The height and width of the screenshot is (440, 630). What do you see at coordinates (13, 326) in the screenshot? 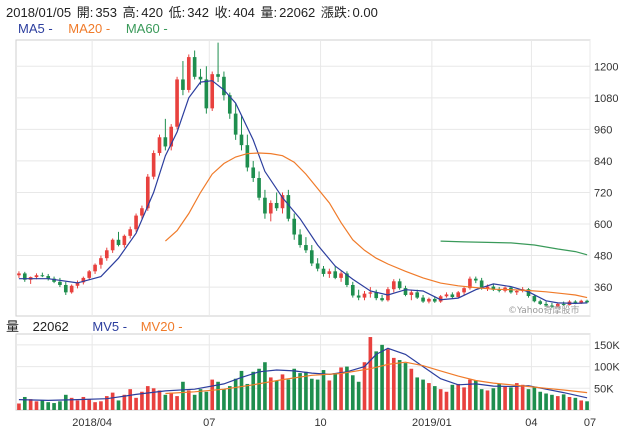
I see `volume-title-label: 量` at bounding box center [13, 326].